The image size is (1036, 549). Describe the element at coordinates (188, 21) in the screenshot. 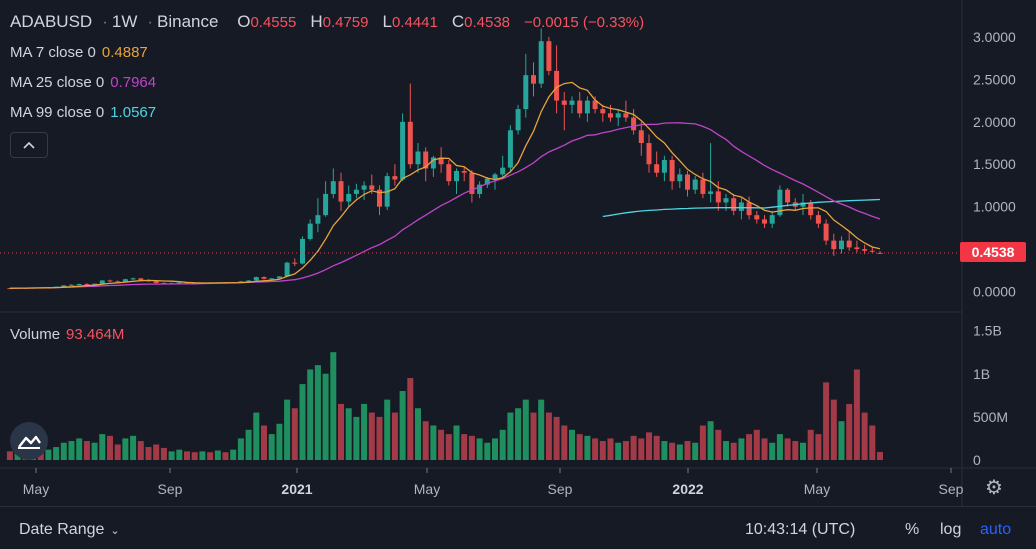

I see `exchange-label: Binance` at that location.